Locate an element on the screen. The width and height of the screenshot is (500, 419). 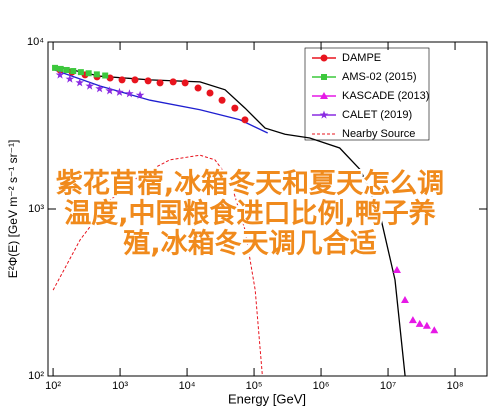
x-tick-label: 10⁶ is located at coordinates (321, 386).